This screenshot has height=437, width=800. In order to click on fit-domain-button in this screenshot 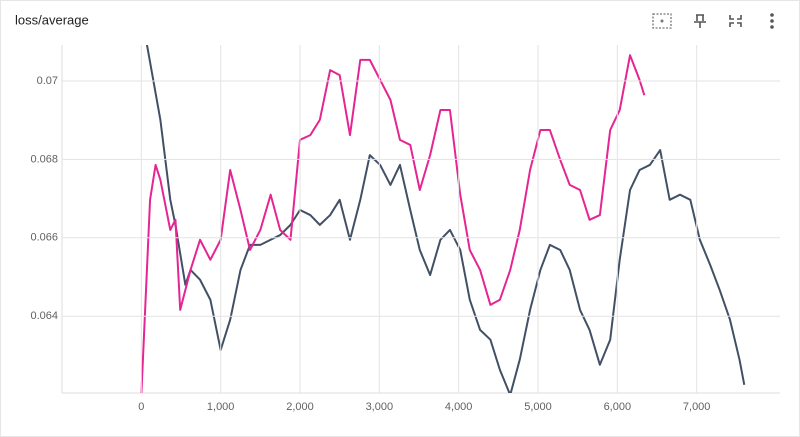, I will do `click(662, 21)`.